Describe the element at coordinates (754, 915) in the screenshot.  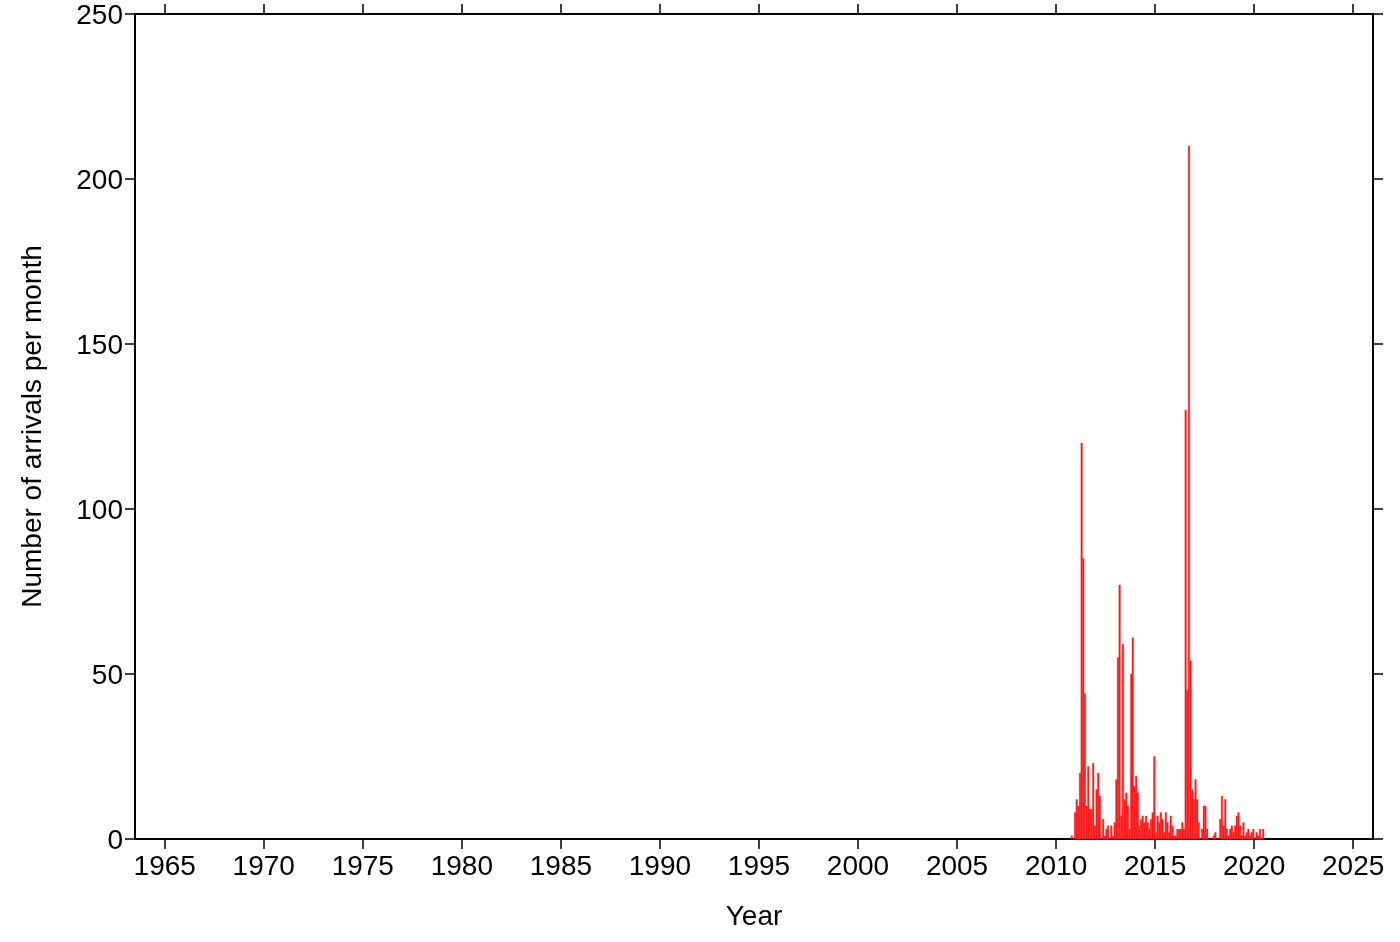
I see `x-axis-title: Year` at that location.